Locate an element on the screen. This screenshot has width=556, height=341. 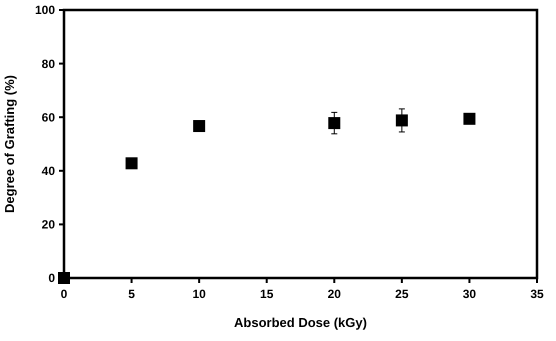
x-tick-label: 35 is located at coordinates (537, 294).